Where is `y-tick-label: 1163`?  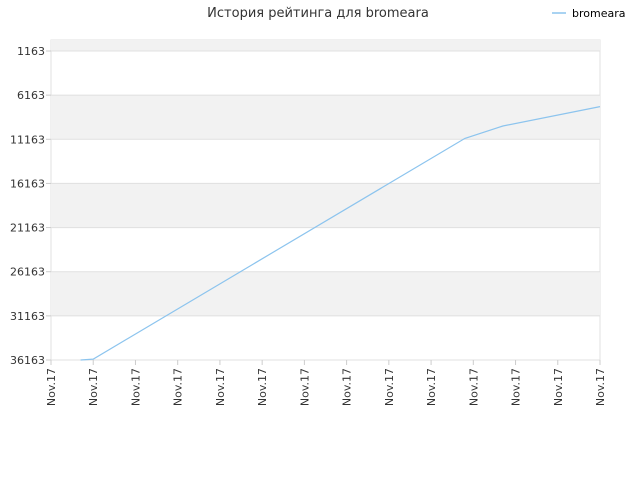 y-tick-label: 1163 is located at coordinates (31, 51).